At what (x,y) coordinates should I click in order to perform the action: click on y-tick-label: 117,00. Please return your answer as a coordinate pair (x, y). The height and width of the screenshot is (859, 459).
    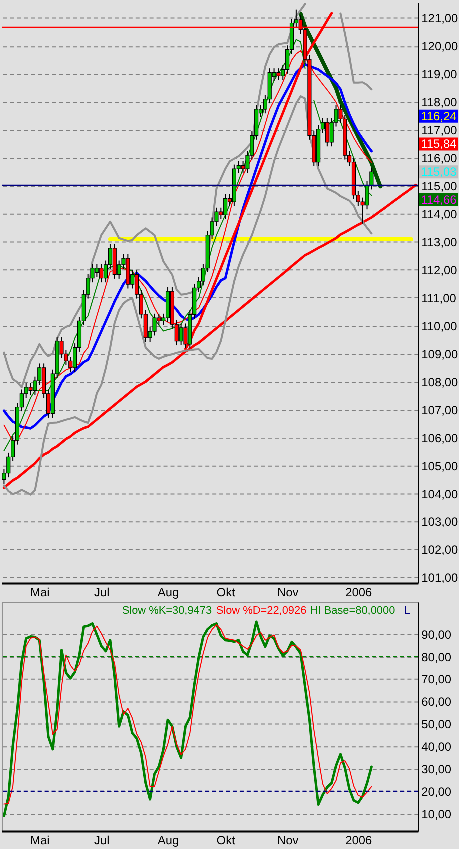
    Looking at the image, I should click on (440, 131).